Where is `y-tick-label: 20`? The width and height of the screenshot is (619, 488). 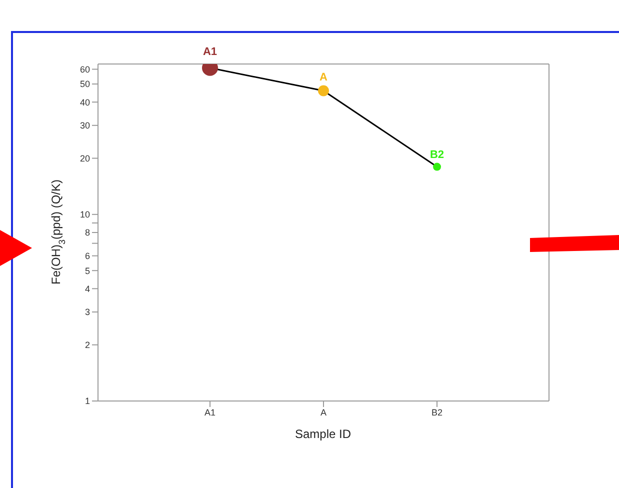 y-tick-label: 20 is located at coordinates (85, 158).